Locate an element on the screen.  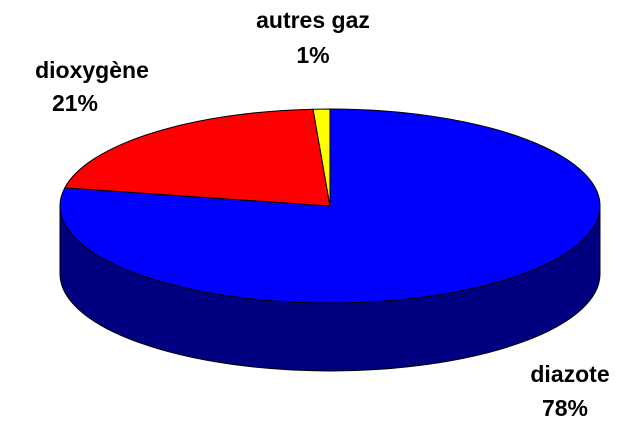
slice-label: autres gaz is located at coordinates (313, 20).